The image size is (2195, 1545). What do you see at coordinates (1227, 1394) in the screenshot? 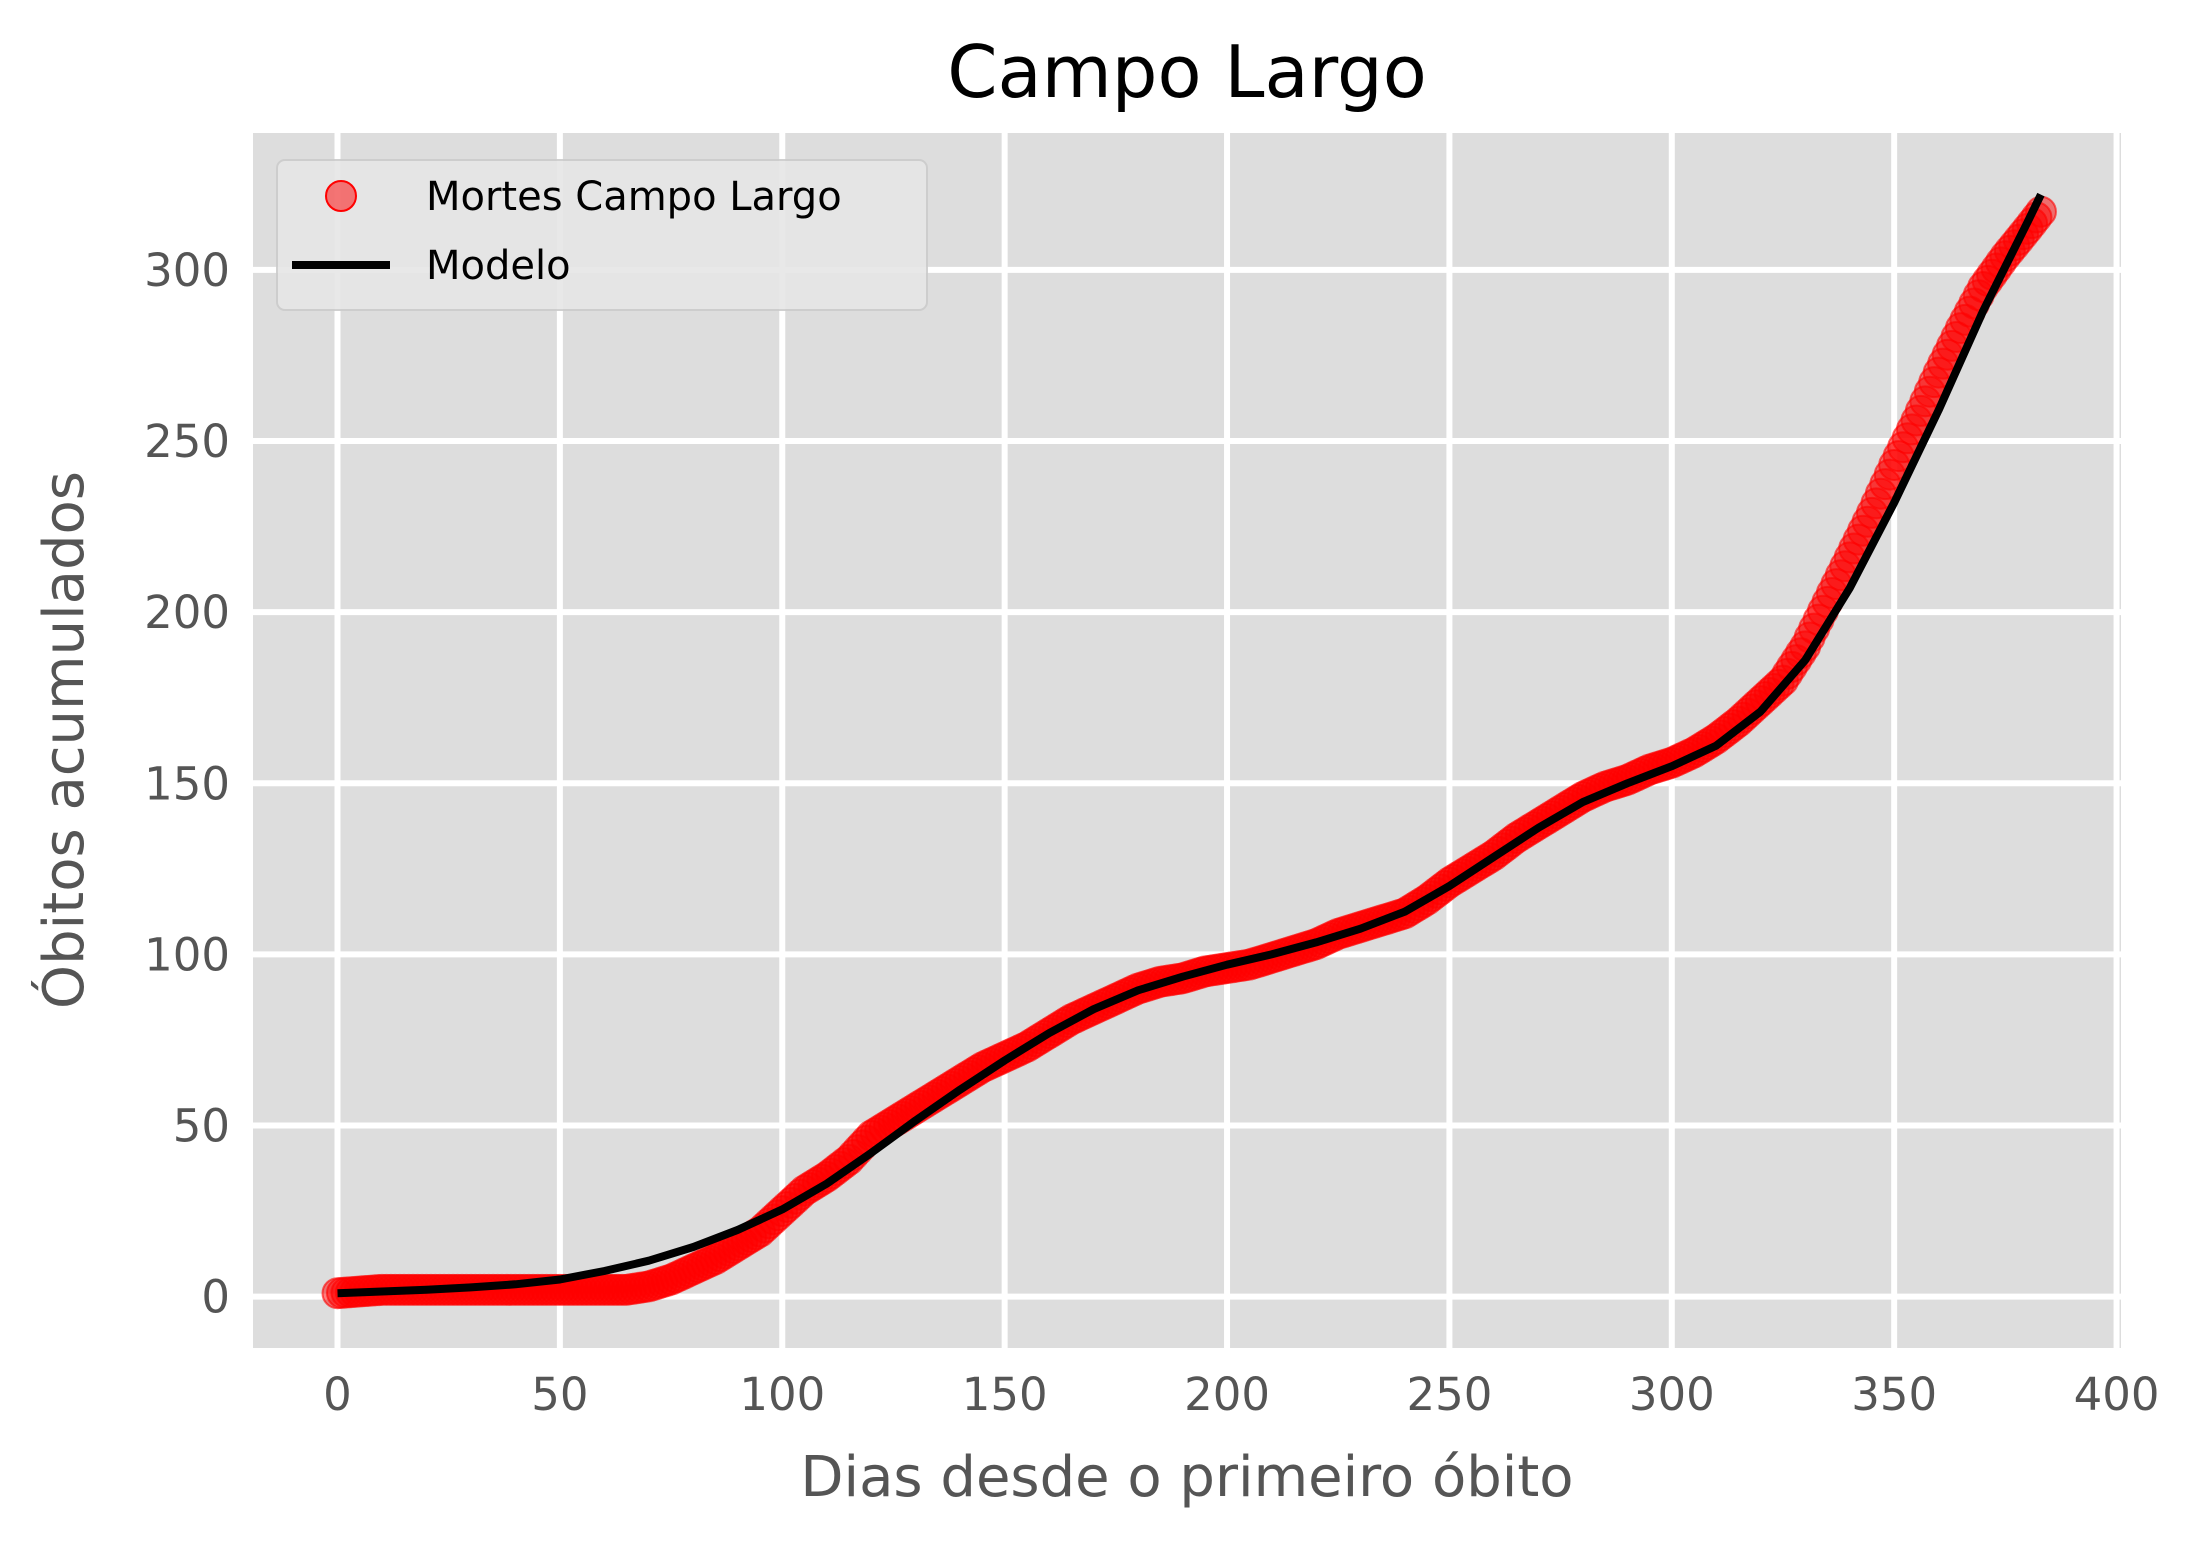
I see `x-tick-label: 200` at bounding box center [1227, 1394].